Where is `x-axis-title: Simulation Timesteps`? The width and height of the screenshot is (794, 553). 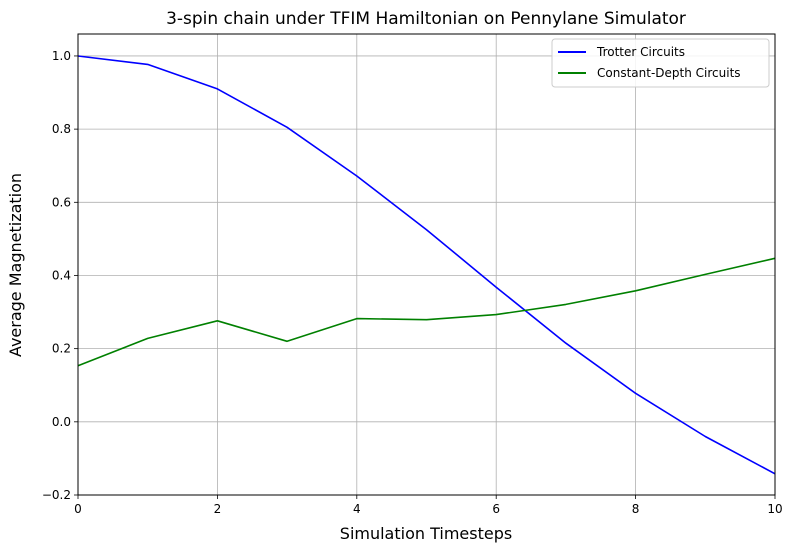 x-axis-title: Simulation Timesteps is located at coordinates (426, 533).